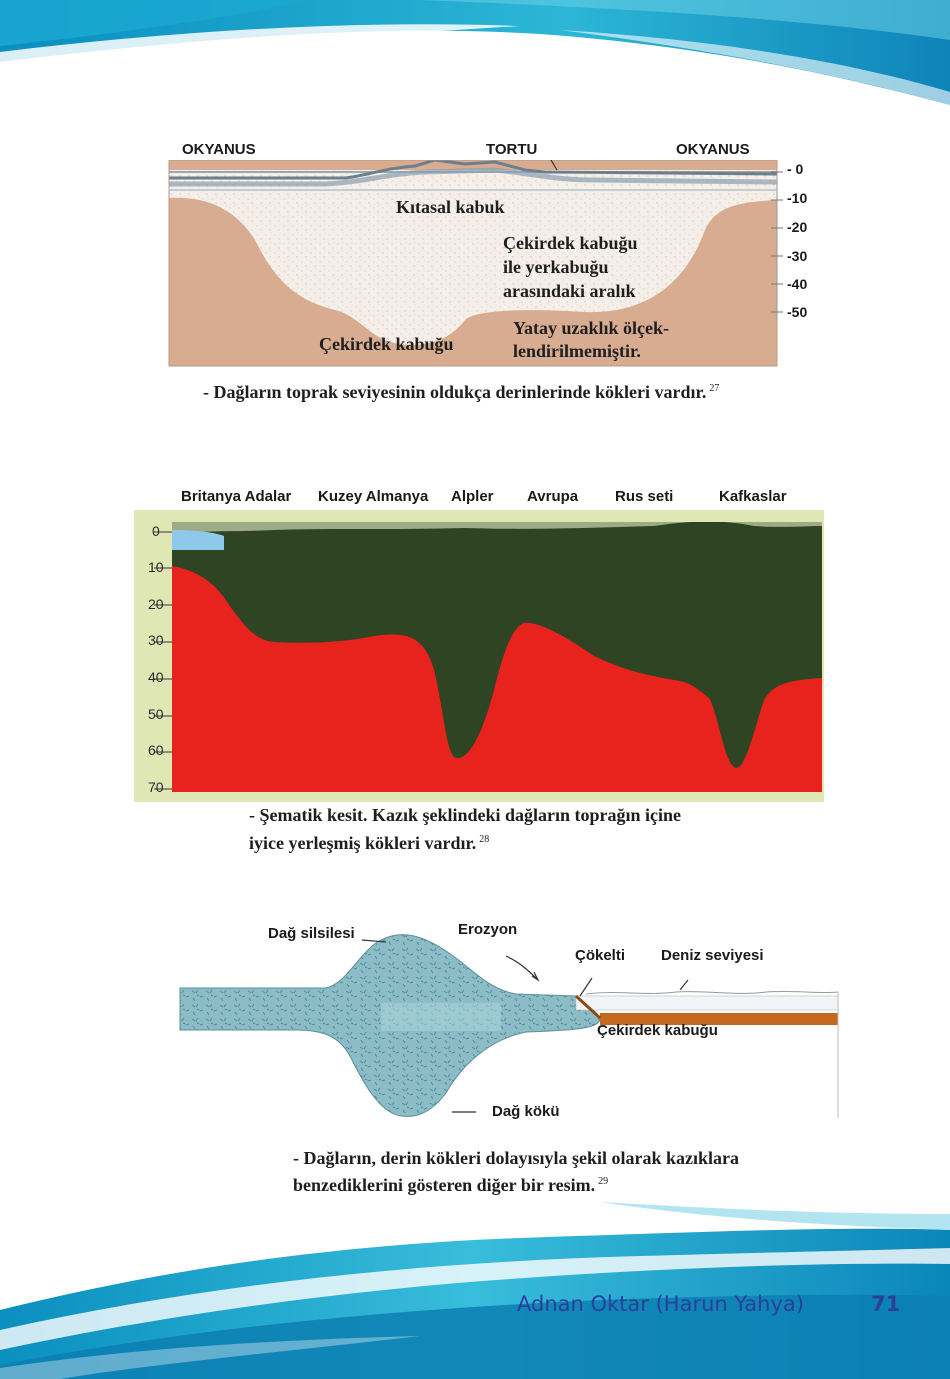 The height and width of the screenshot is (1379, 950). I want to click on gap-label-line-3: arasındaki aralık, so click(569, 291).